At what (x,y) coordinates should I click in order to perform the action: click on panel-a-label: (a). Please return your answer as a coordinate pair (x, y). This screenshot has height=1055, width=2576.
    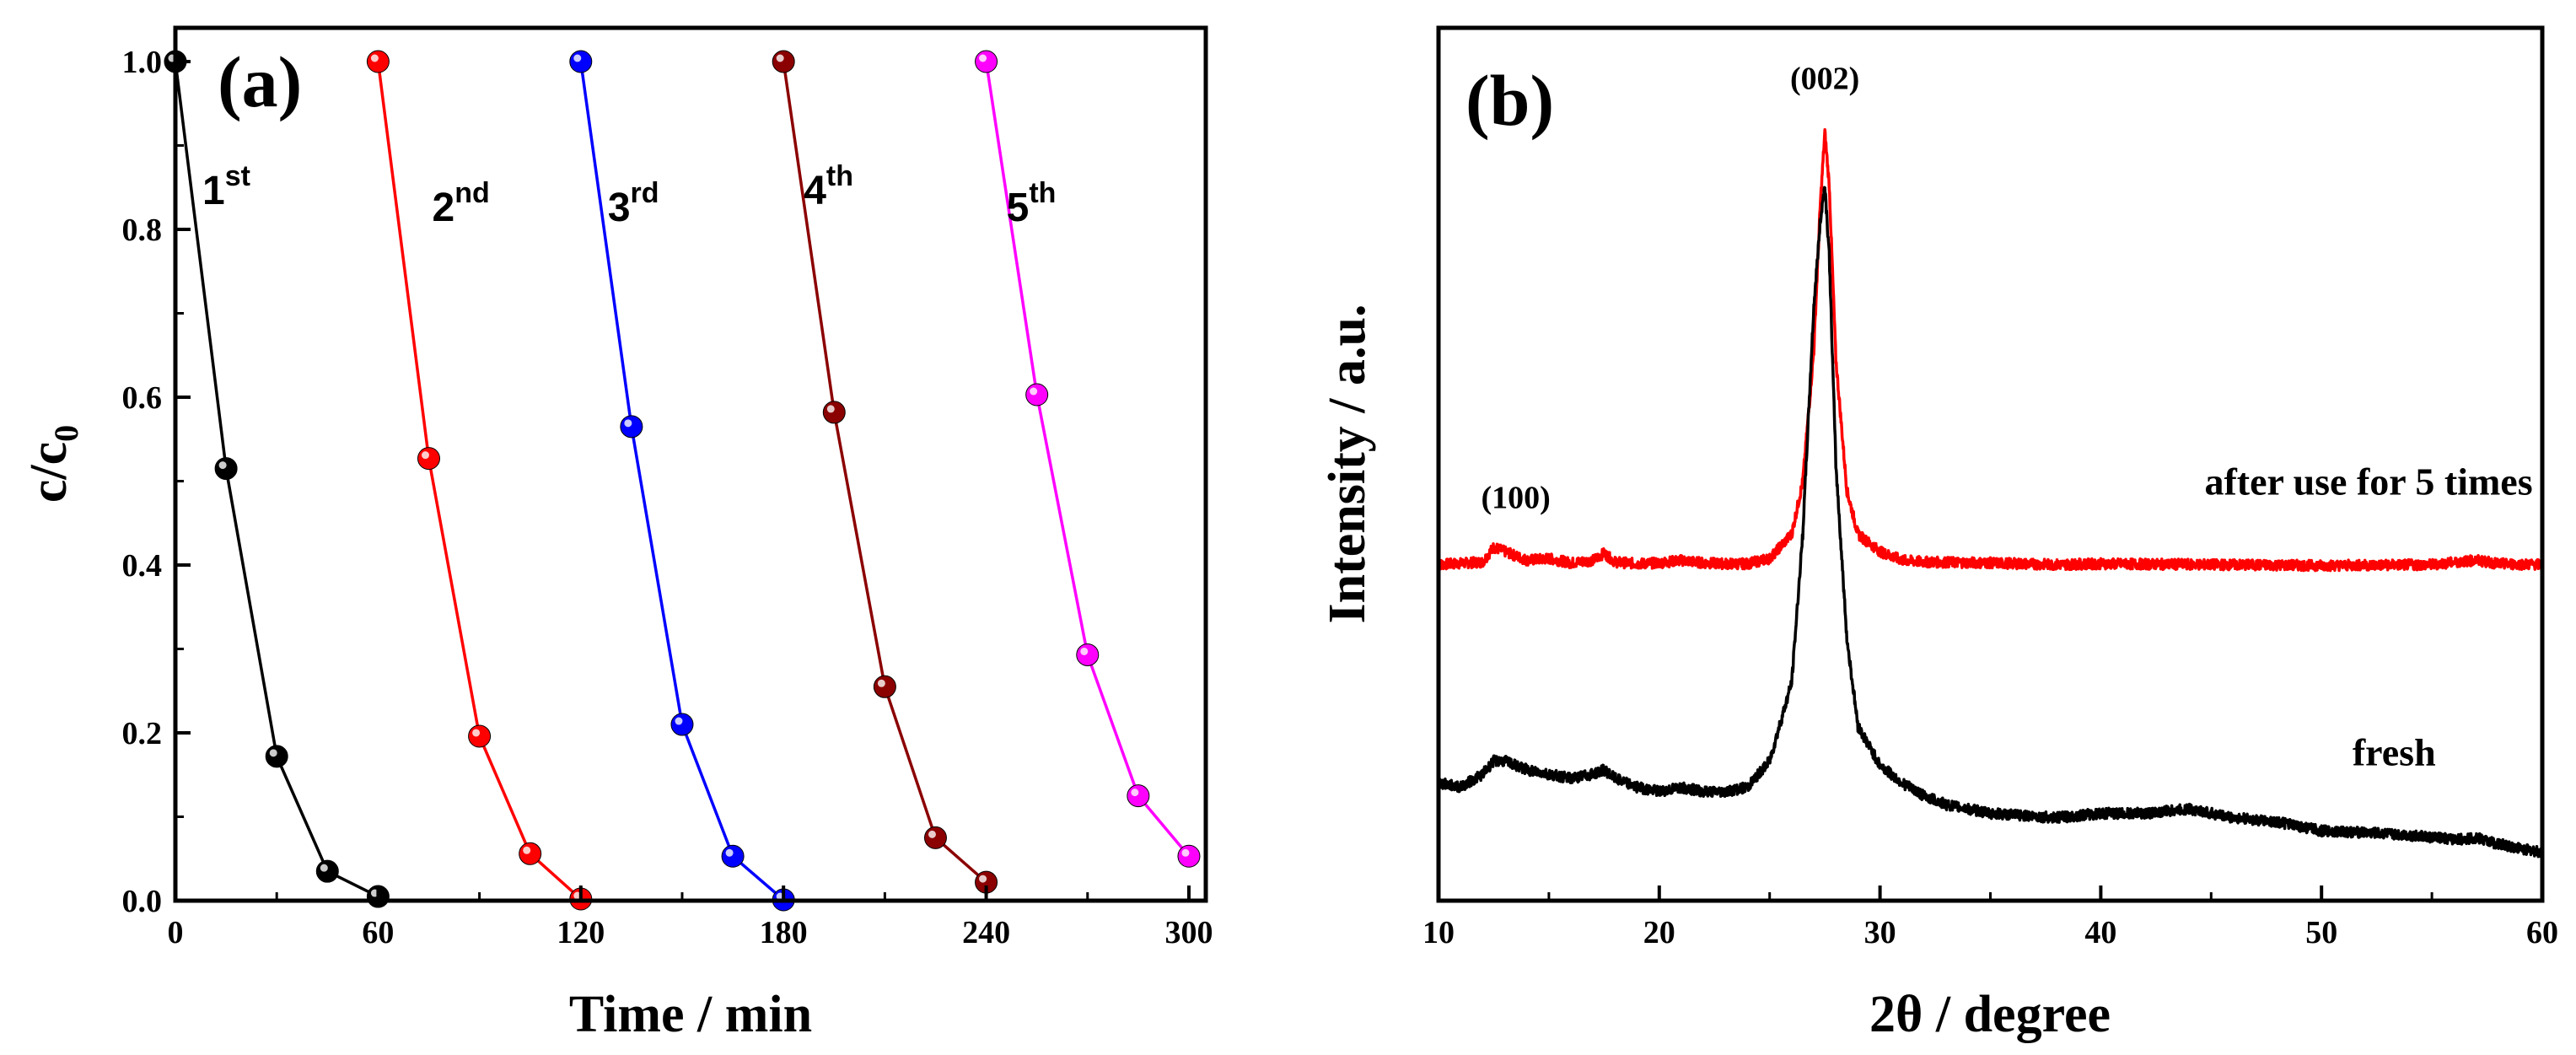
    Looking at the image, I should click on (260, 81).